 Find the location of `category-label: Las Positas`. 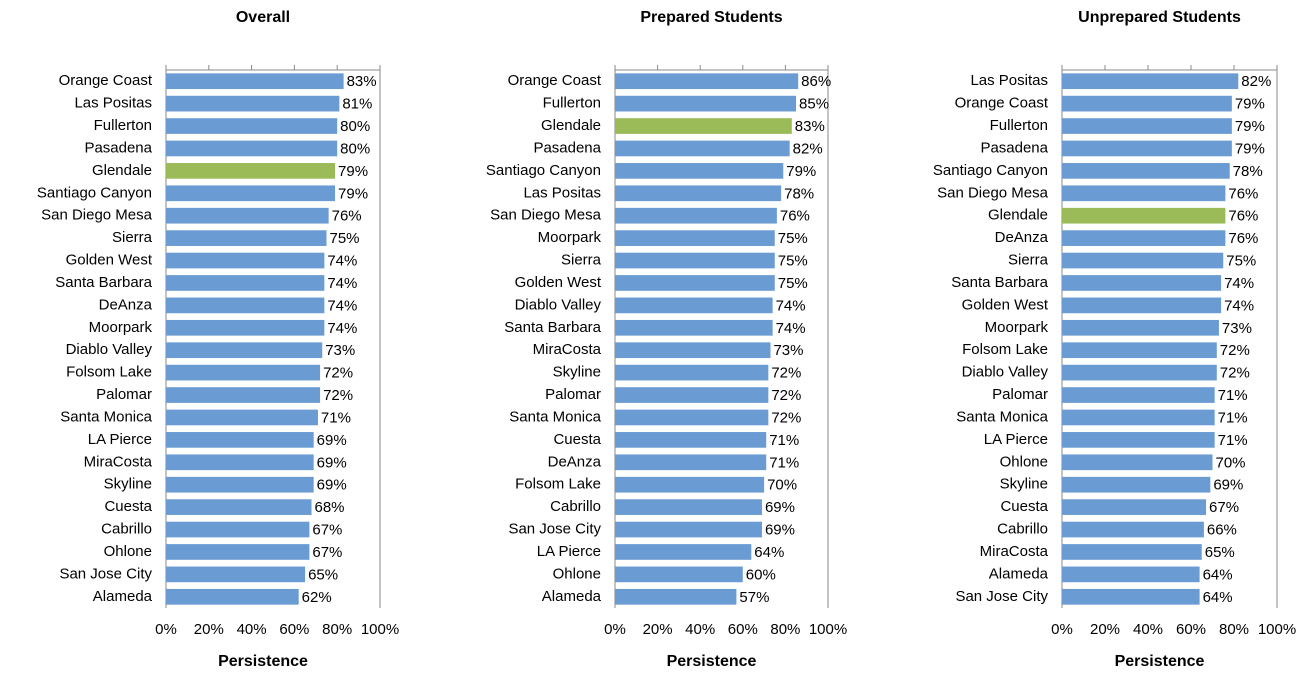

category-label: Las Positas is located at coordinates (1009, 80).